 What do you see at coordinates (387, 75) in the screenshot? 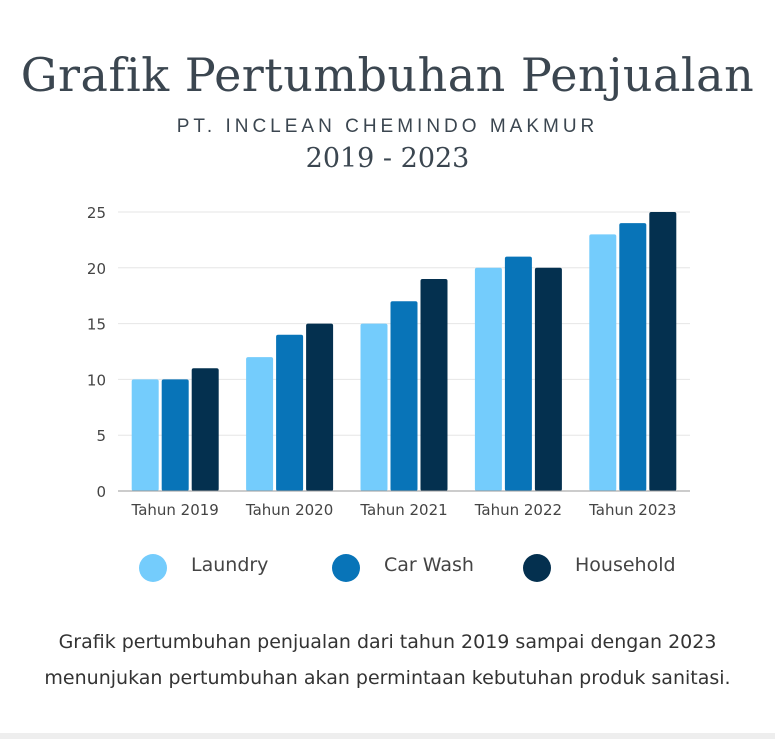
I see `chart-title: Grafik Pertumbuhan Penjualan` at bounding box center [387, 75].